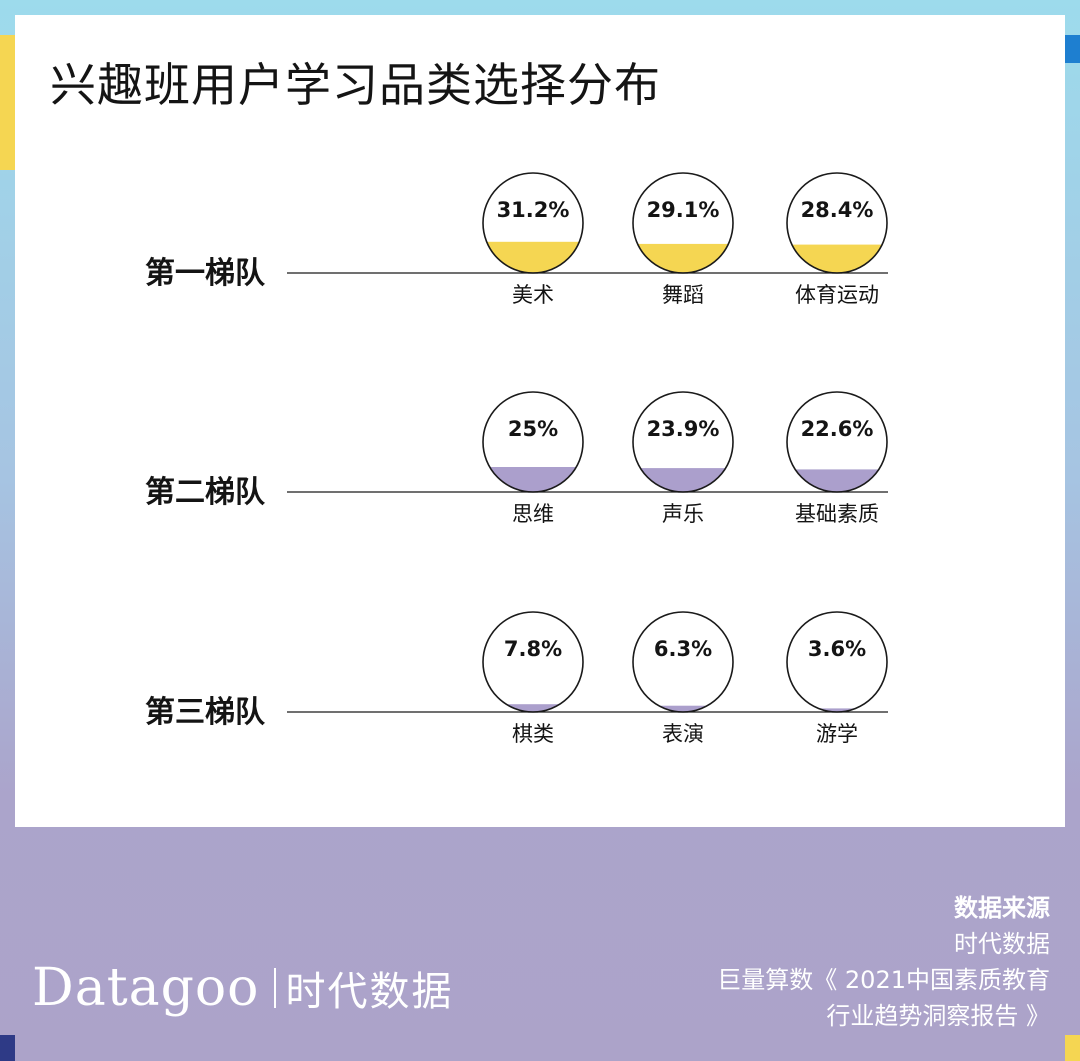  Describe the element at coordinates (533, 649) in the screenshot. I see `value-label: 7.8%` at that location.